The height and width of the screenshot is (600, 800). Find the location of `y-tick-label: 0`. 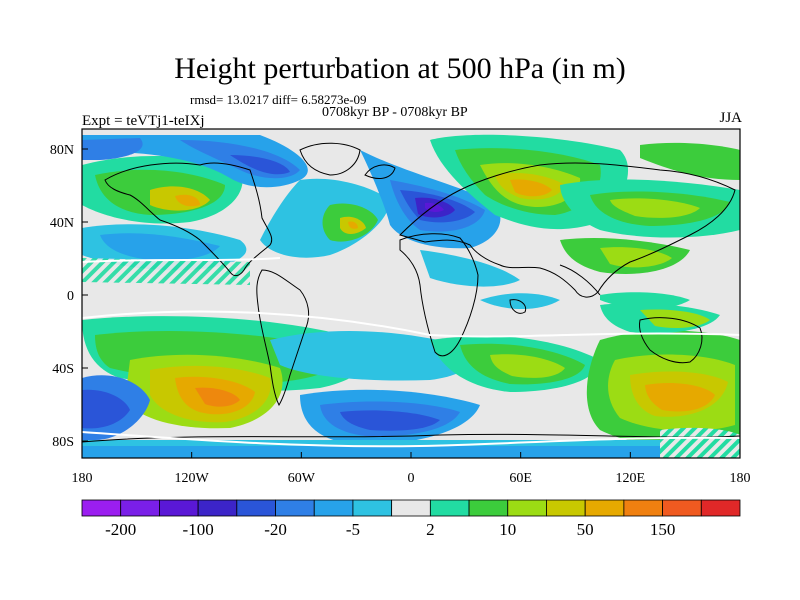

y-tick-label: 0 is located at coordinates (70, 296).